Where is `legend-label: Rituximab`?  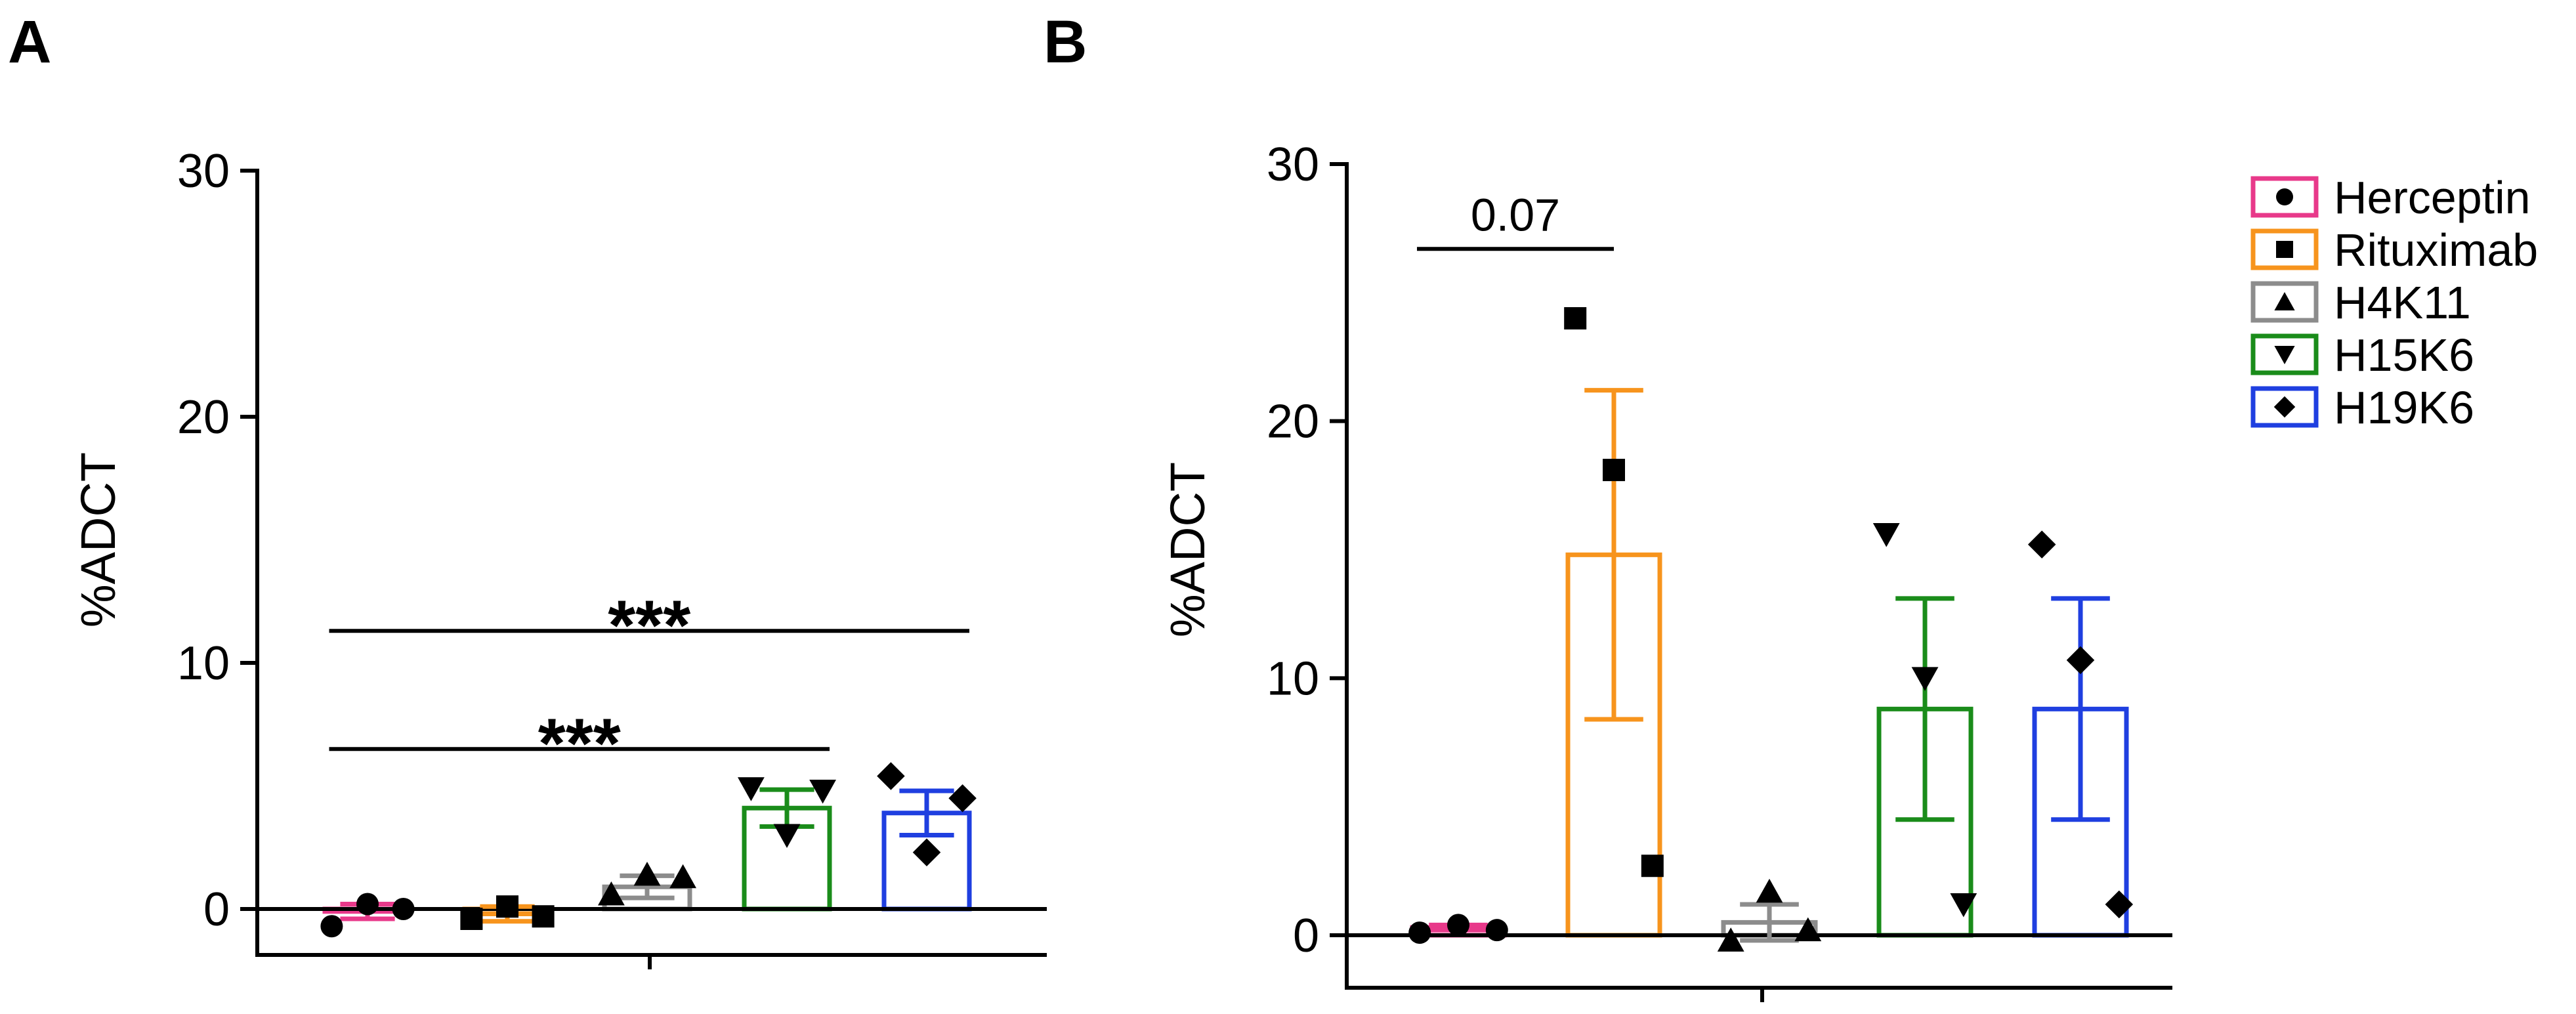 legend-label: Rituximab is located at coordinates (2436, 250).